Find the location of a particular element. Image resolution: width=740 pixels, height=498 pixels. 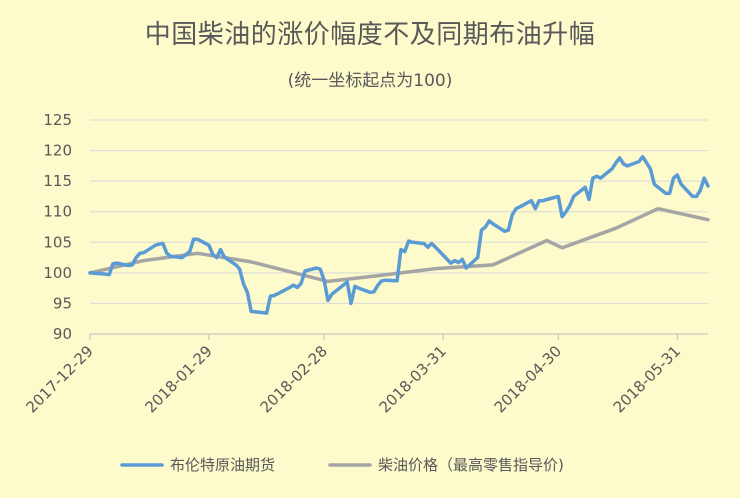

y-tick-label: 95 is located at coordinates (62, 303).